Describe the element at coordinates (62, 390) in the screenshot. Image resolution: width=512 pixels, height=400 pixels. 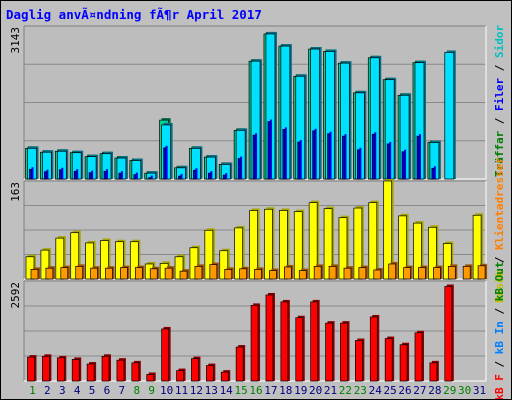
I see `x-tick-label-3: 3` at that location.